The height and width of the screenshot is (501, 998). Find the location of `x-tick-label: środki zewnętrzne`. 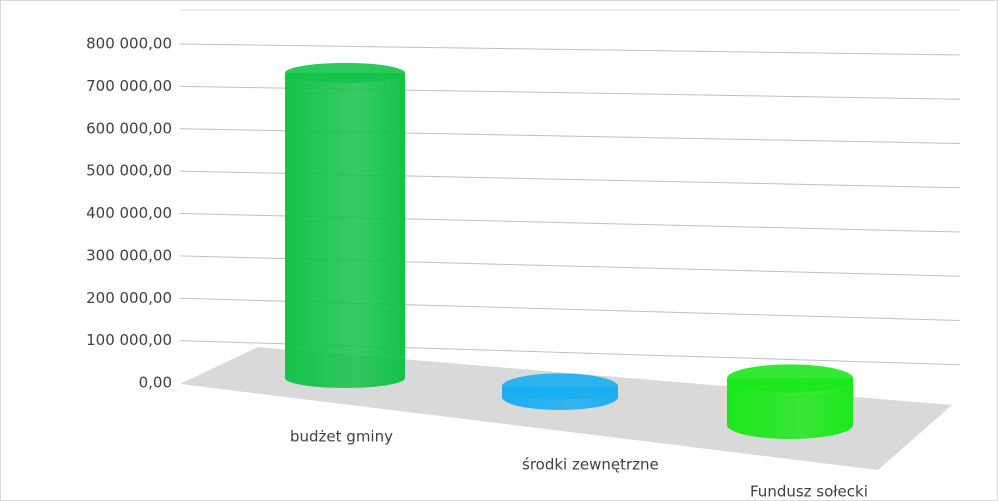

x-tick-label: środki zewnętrzne is located at coordinates (590, 465).